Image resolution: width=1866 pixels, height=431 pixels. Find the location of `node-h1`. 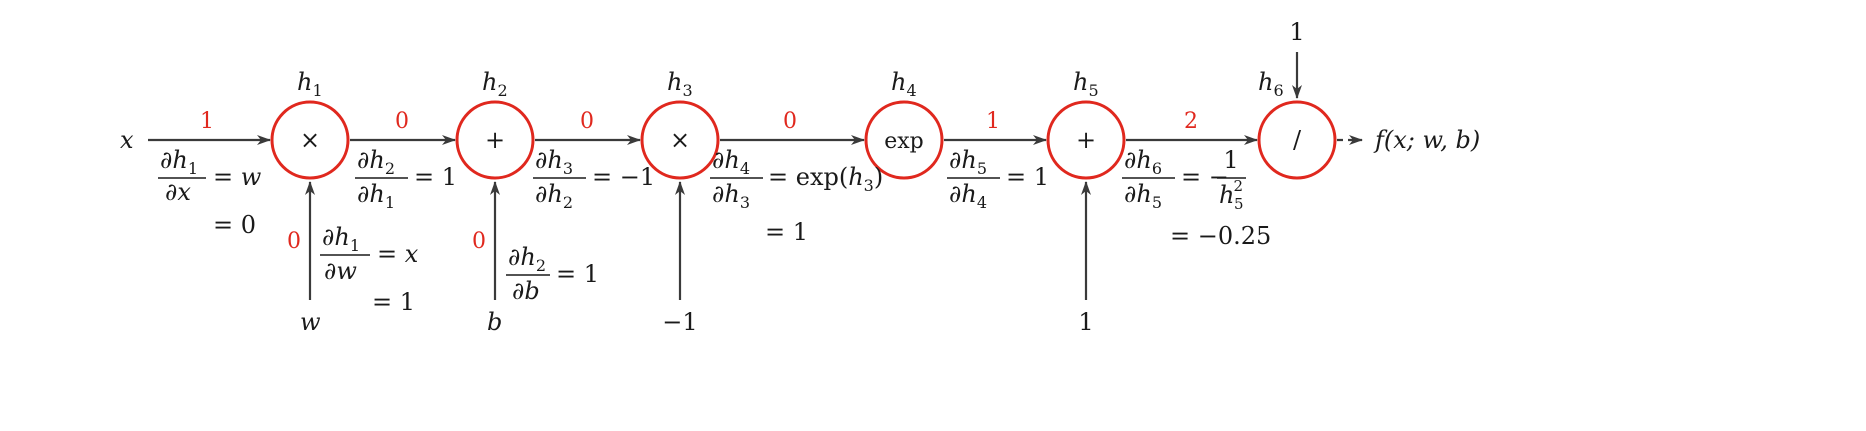

node-h1 is located at coordinates (310, 140).